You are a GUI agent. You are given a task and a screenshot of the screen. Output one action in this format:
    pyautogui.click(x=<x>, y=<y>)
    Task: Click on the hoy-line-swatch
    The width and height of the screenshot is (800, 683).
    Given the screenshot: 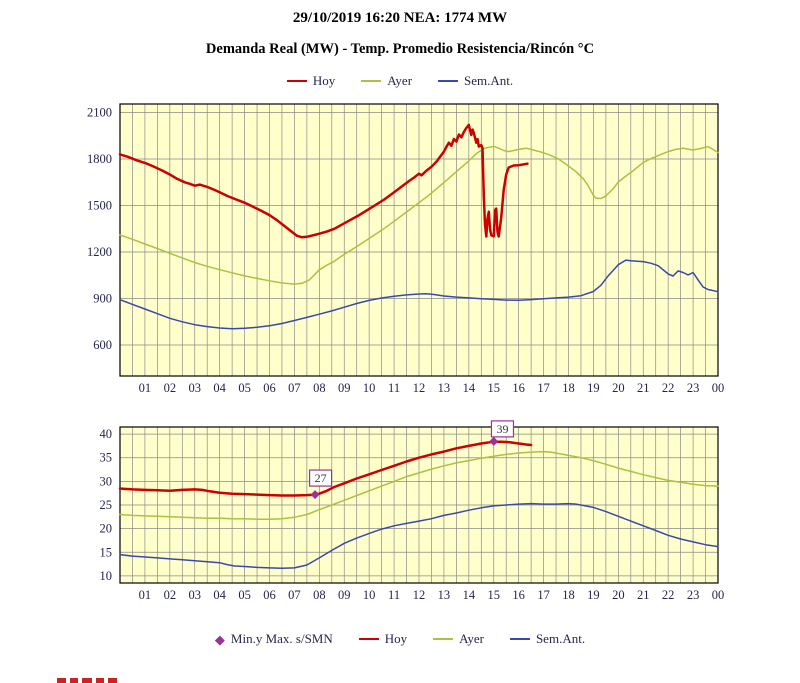 What is the action you would take?
    pyautogui.click(x=296, y=81)
    